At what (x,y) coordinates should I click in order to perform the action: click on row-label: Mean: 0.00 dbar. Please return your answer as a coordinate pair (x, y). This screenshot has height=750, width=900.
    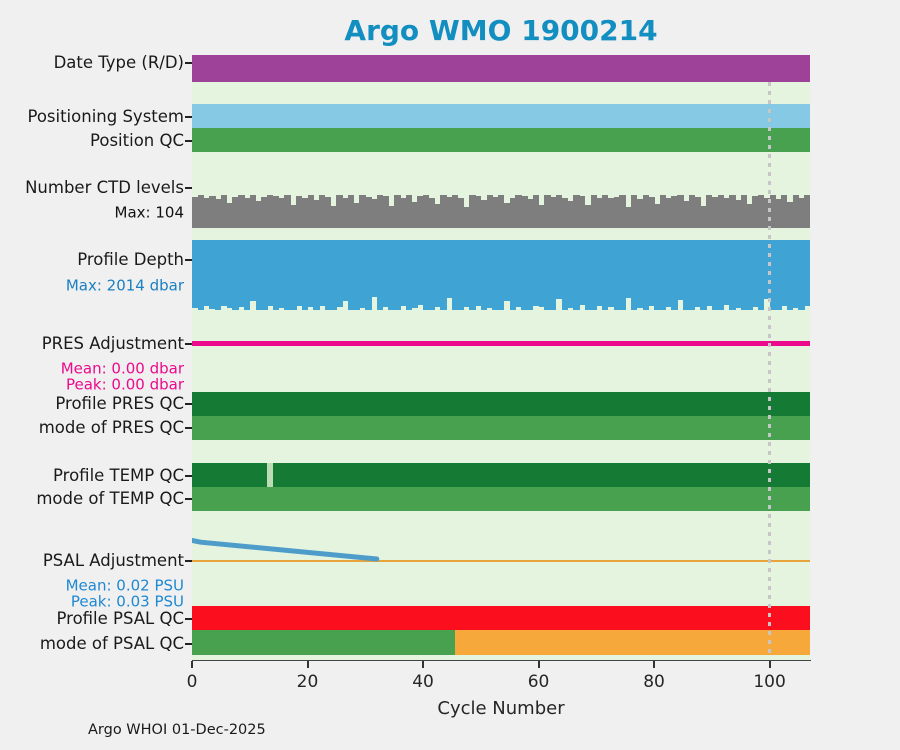
    Looking at the image, I should click on (122, 368).